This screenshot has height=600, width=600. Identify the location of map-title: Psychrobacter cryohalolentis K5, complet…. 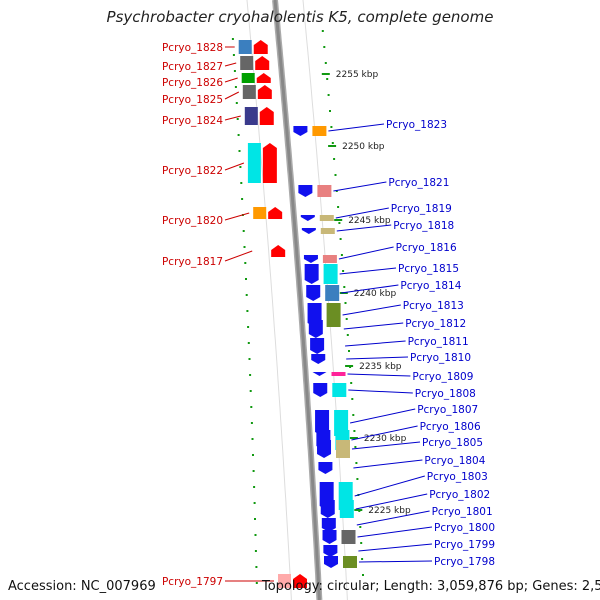
(300, 17).